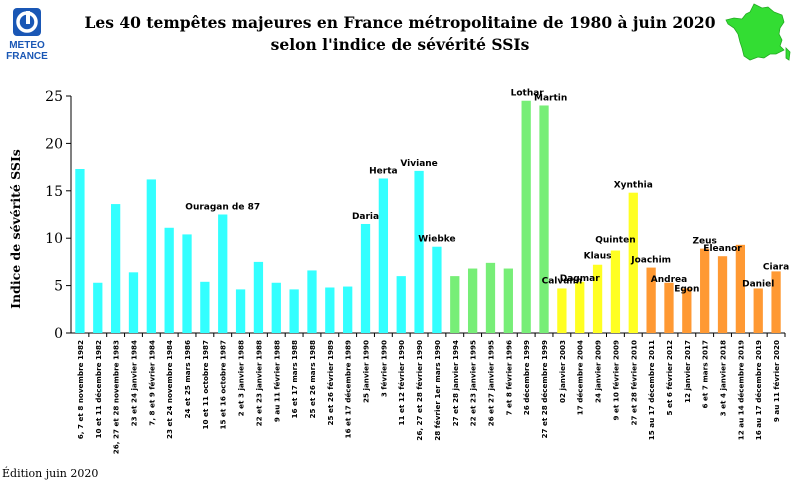 The image size is (800, 484). I want to click on x-tick-label: 22 et 23 janvier 1995, so click(473, 383).